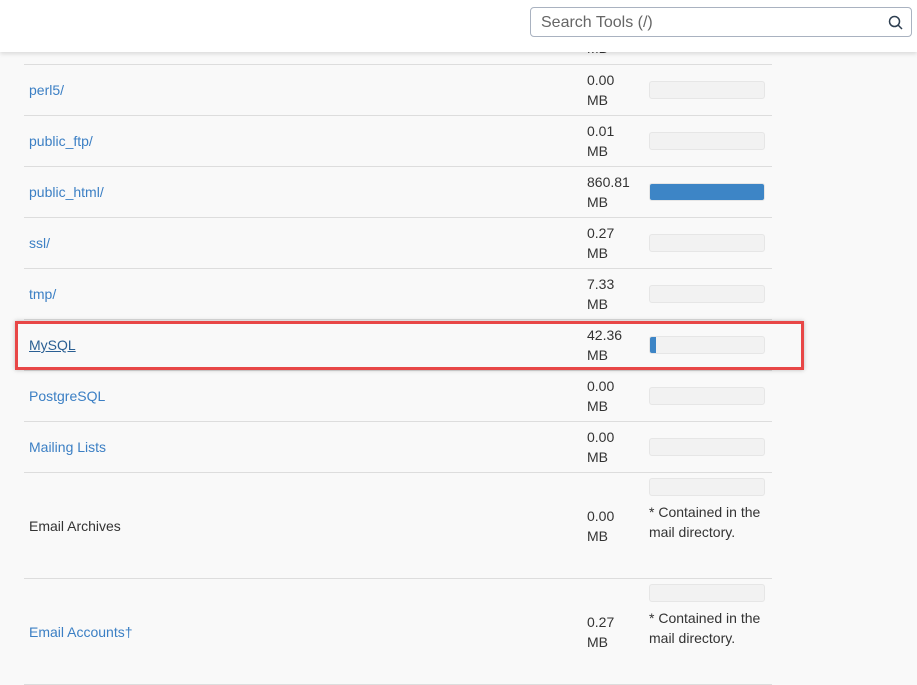  Describe the element at coordinates (895, 22) in the screenshot. I see `search-icon` at that location.